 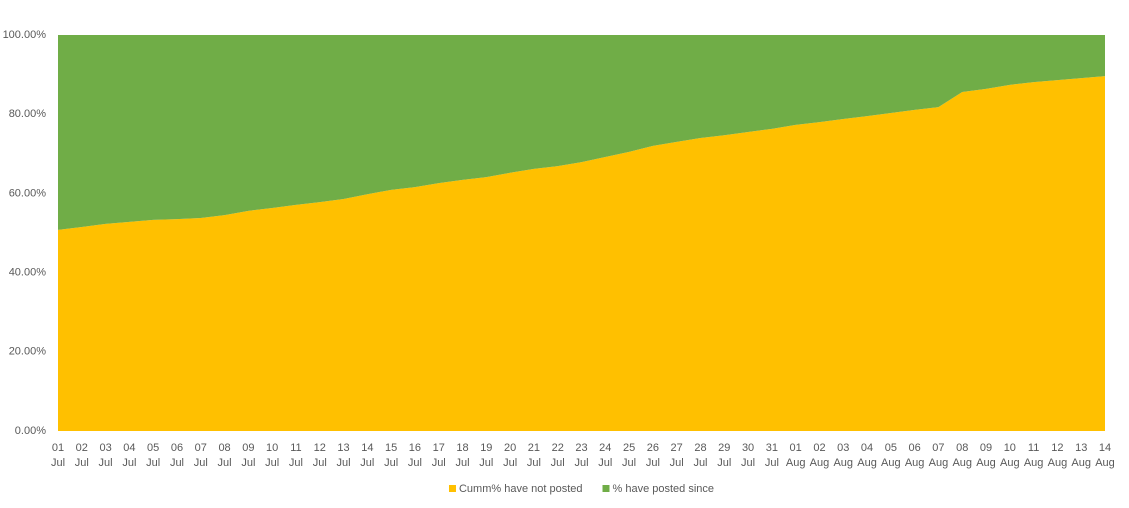 What do you see at coordinates (772, 455) in the screenshot?
I see `x-tick-label: 31 Jul` at bounding box center [772, 455].